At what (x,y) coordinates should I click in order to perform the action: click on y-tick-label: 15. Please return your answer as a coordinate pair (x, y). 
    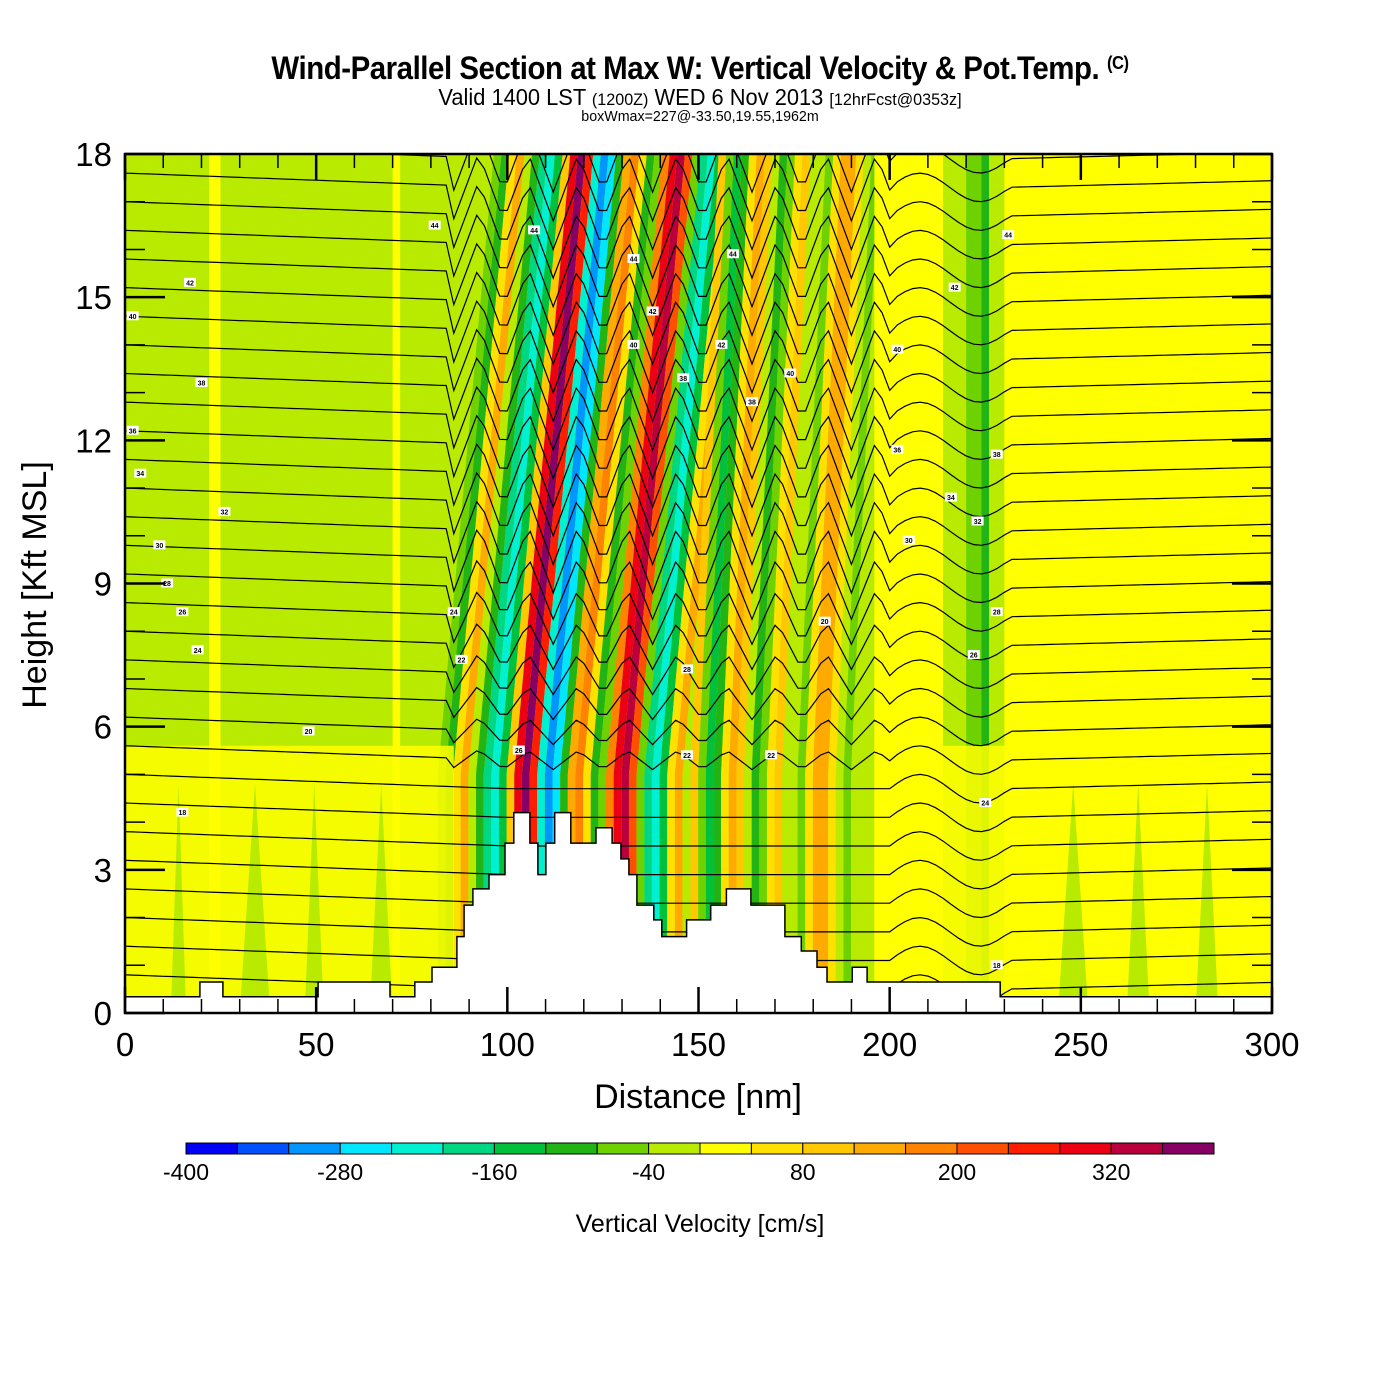
    Looking at the image, I should click on (93, 297).